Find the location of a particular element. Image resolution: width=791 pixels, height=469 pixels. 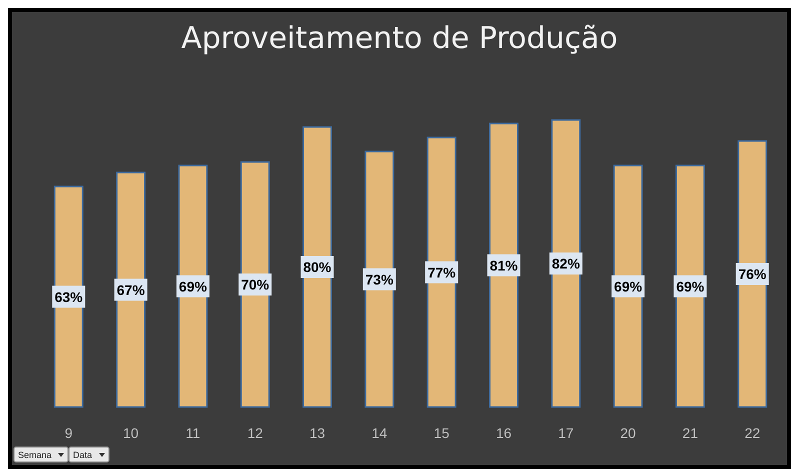

data-label: 73% is located at coordinates (379, 279).